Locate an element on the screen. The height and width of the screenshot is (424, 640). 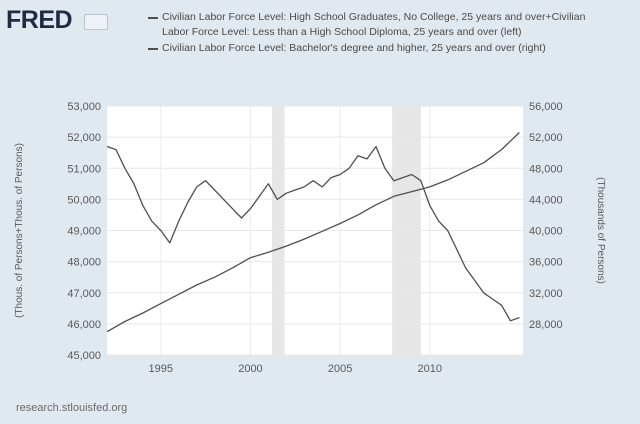
y-right-tick-label: 36,000 is located at coordinates (546, 263).